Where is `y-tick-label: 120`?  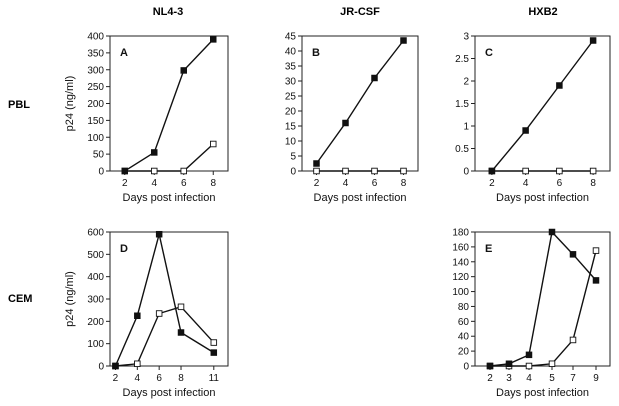 y-tick-label: 120 is located at coordinates (460, 277).